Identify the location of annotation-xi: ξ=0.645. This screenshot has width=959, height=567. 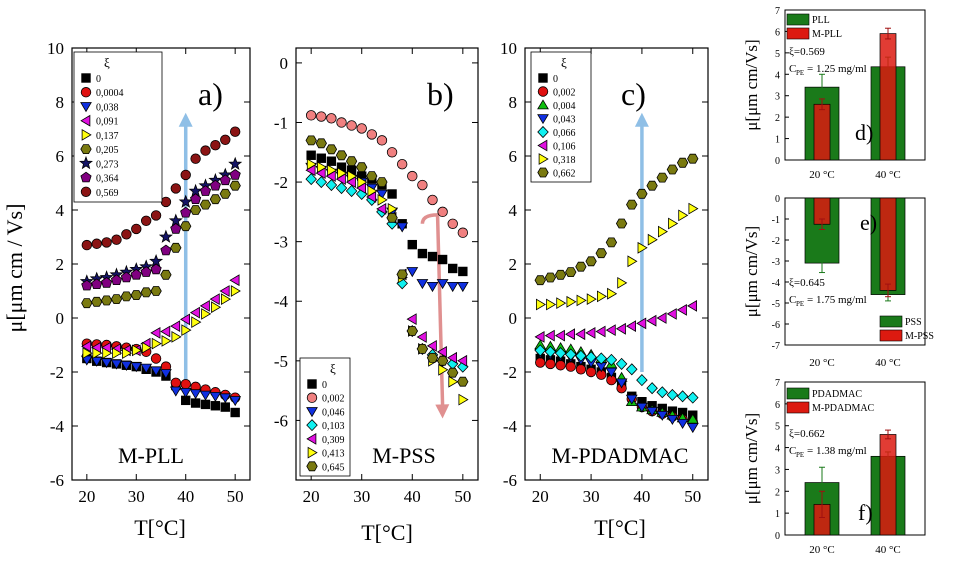
(807, 283).